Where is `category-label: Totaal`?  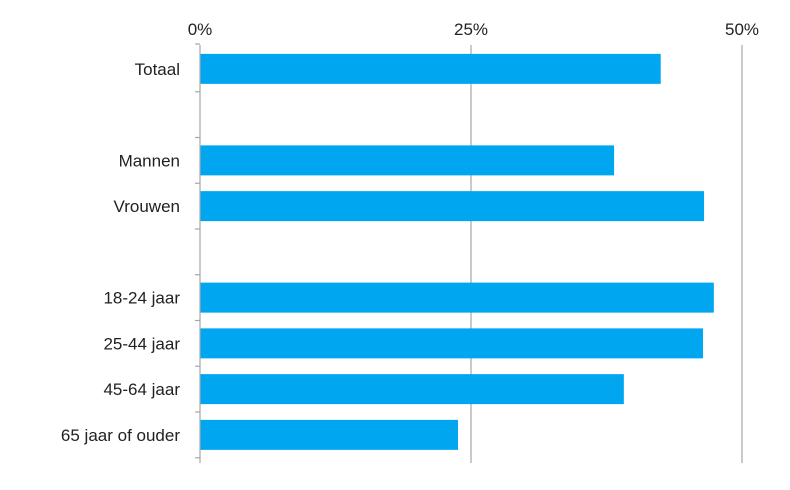 category-label: Totaal is located at coordinates (157, 69).